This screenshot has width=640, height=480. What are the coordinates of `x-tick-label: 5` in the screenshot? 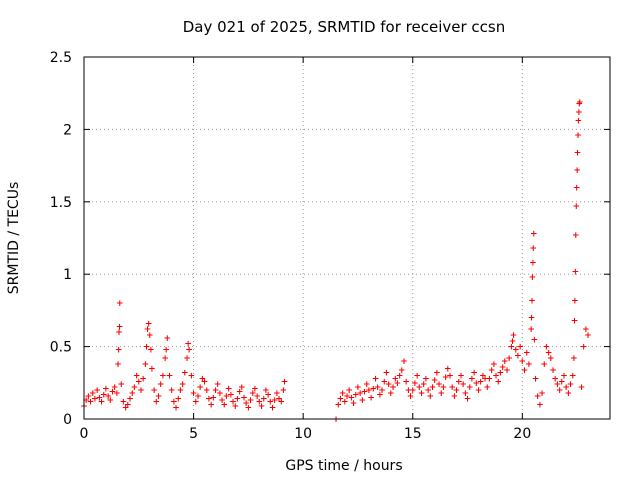 It's located at (193, 434).